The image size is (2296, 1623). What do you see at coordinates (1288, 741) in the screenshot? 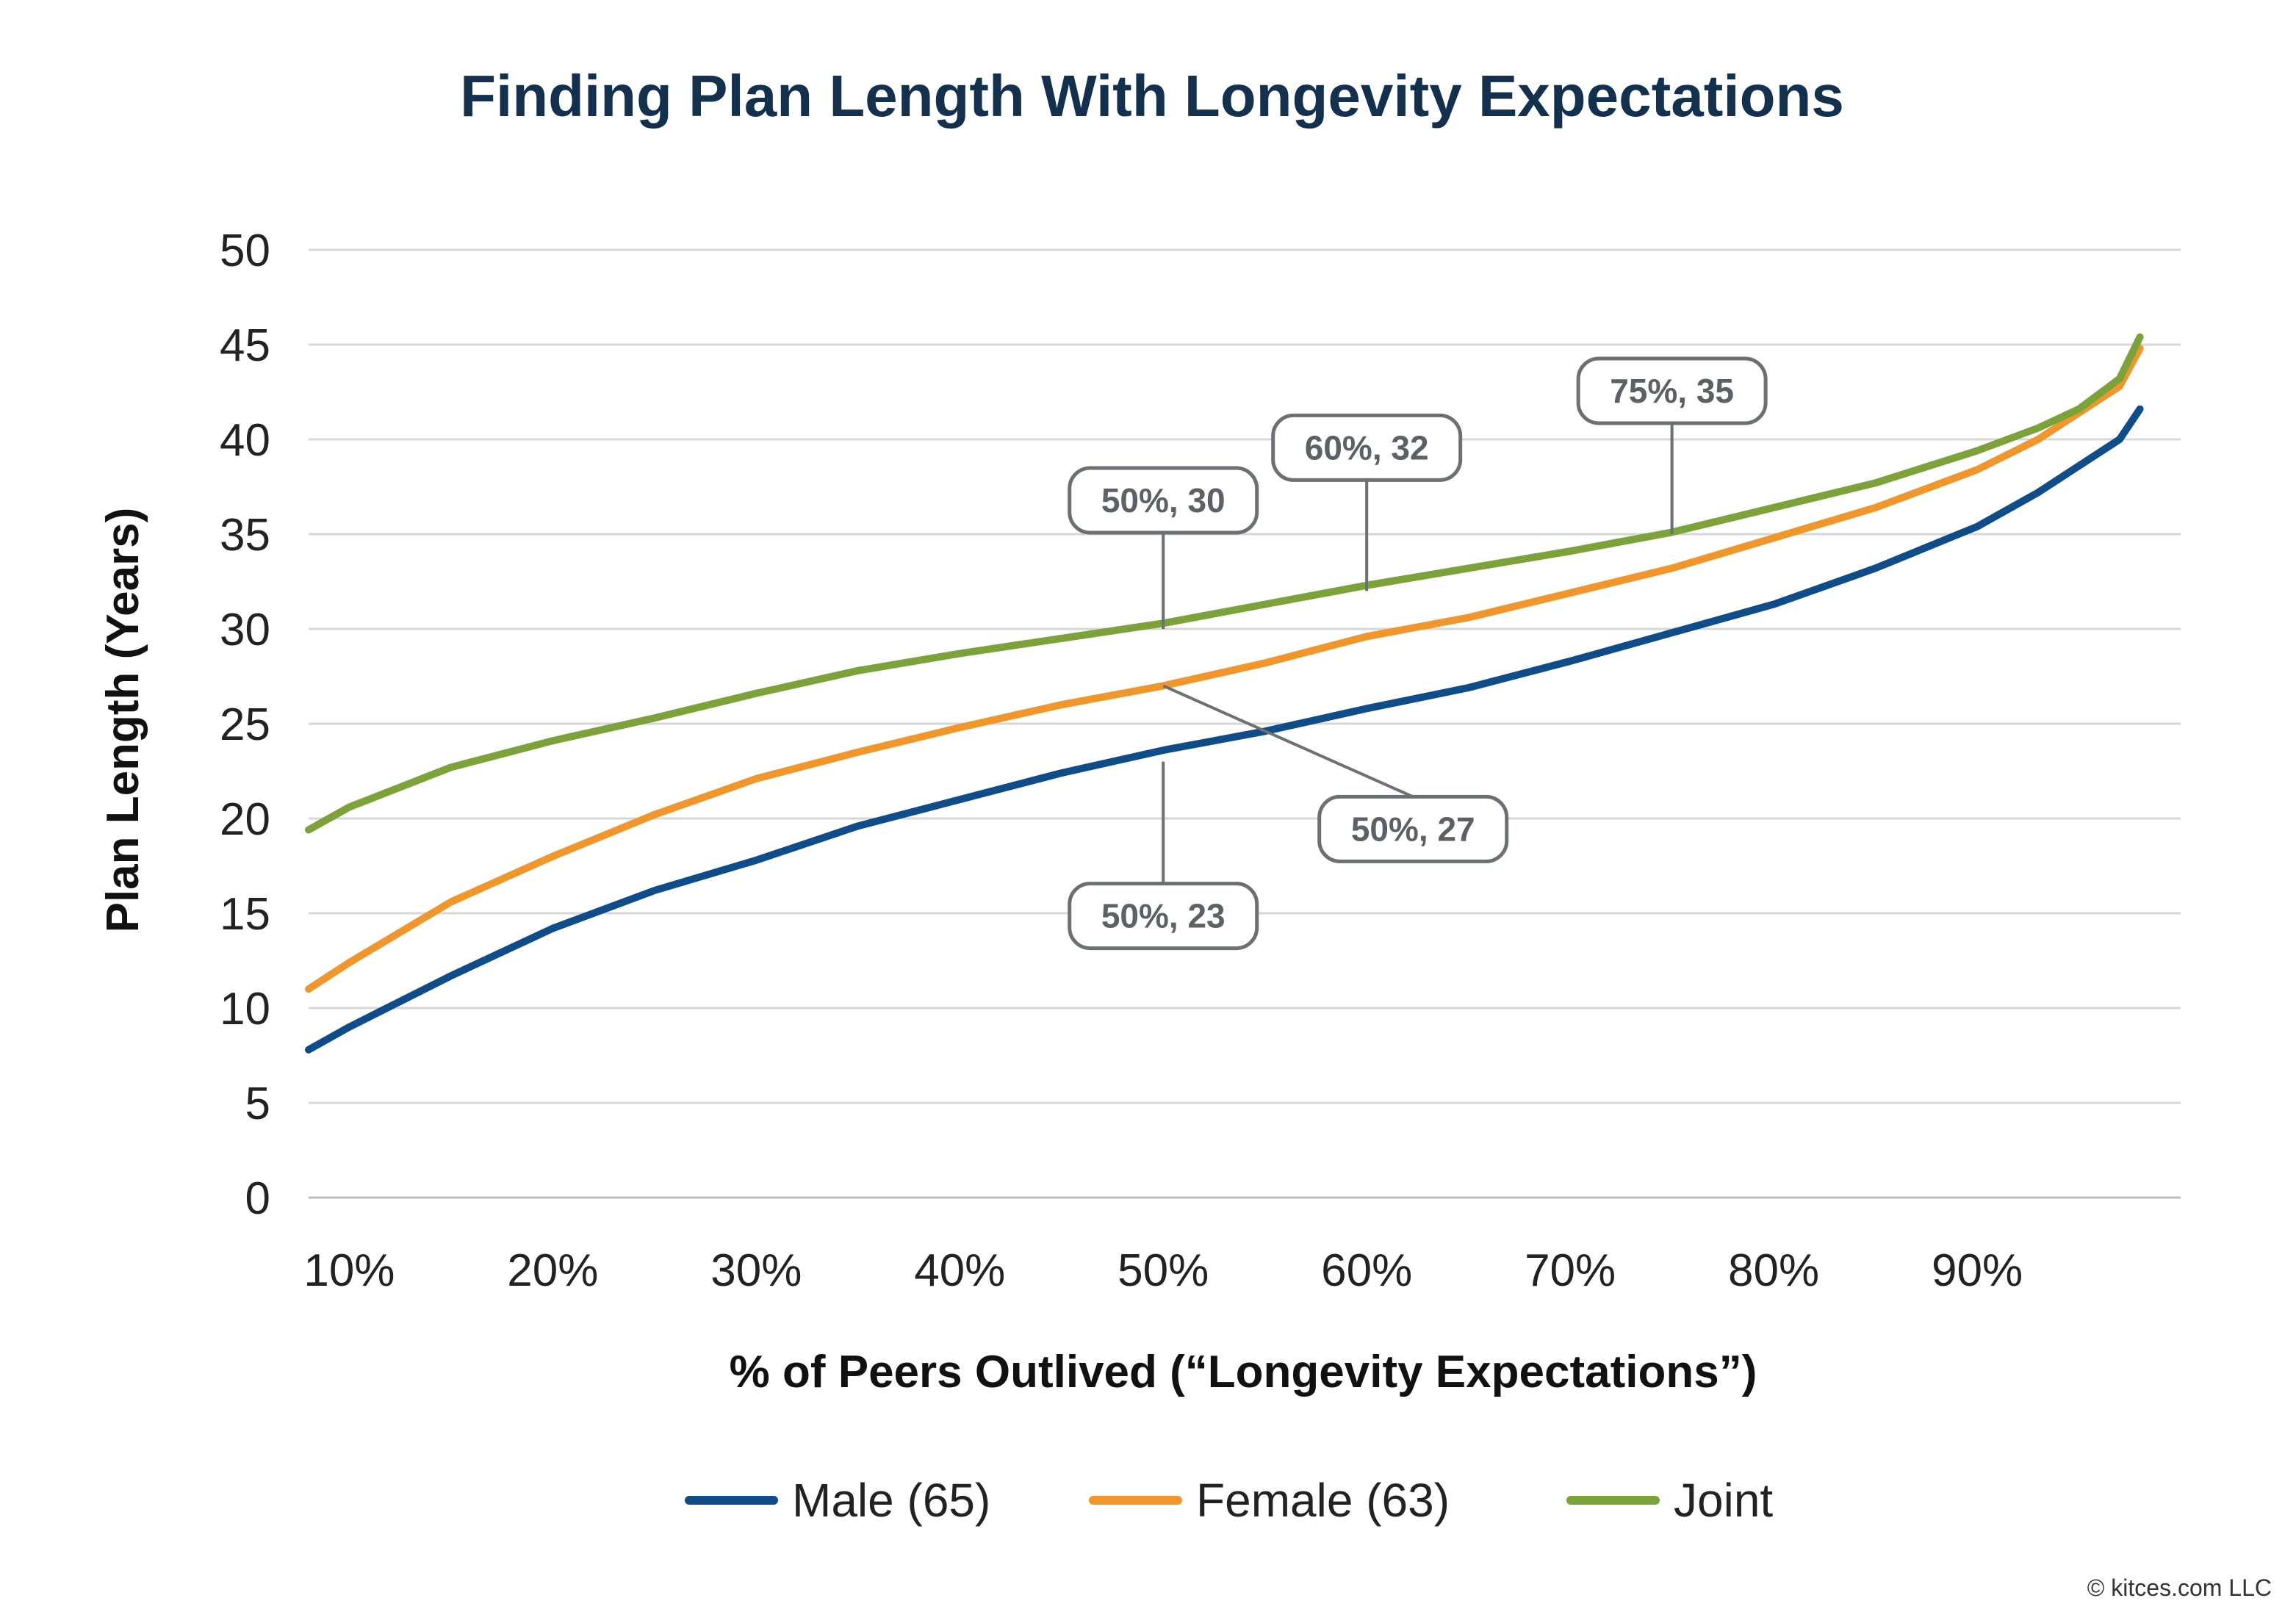
I see `callout-leader` at bounding box center [1288, 741].